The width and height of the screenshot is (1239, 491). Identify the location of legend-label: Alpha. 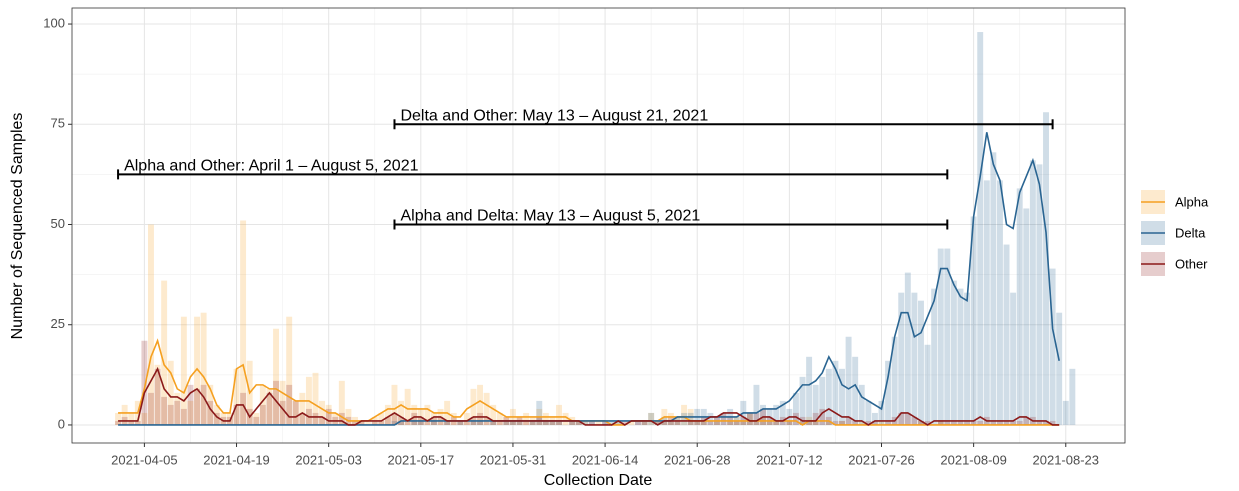
(1192, 201).